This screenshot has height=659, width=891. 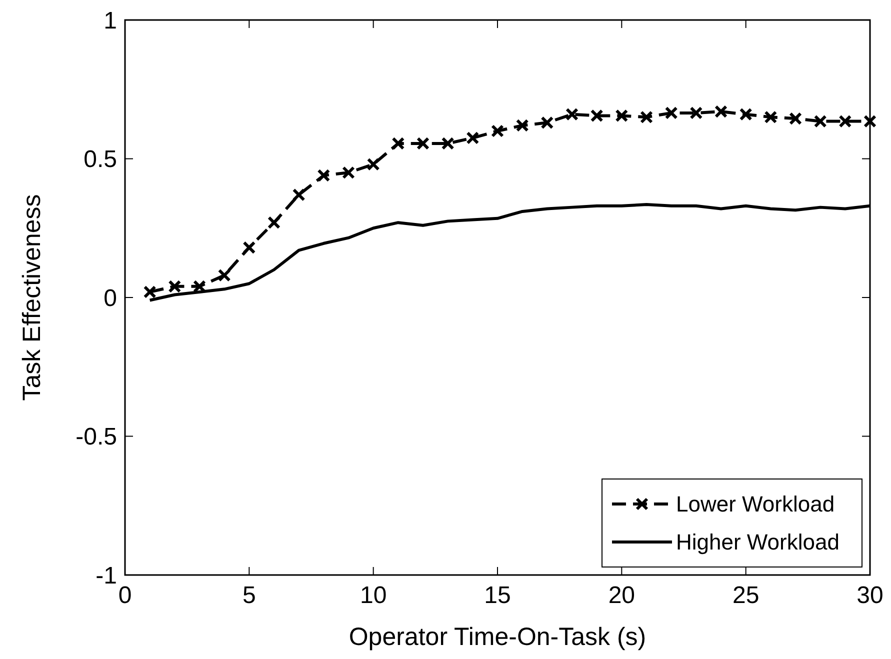 I want to click on y-tick-label: -0.5, so click(x=96, y=437).